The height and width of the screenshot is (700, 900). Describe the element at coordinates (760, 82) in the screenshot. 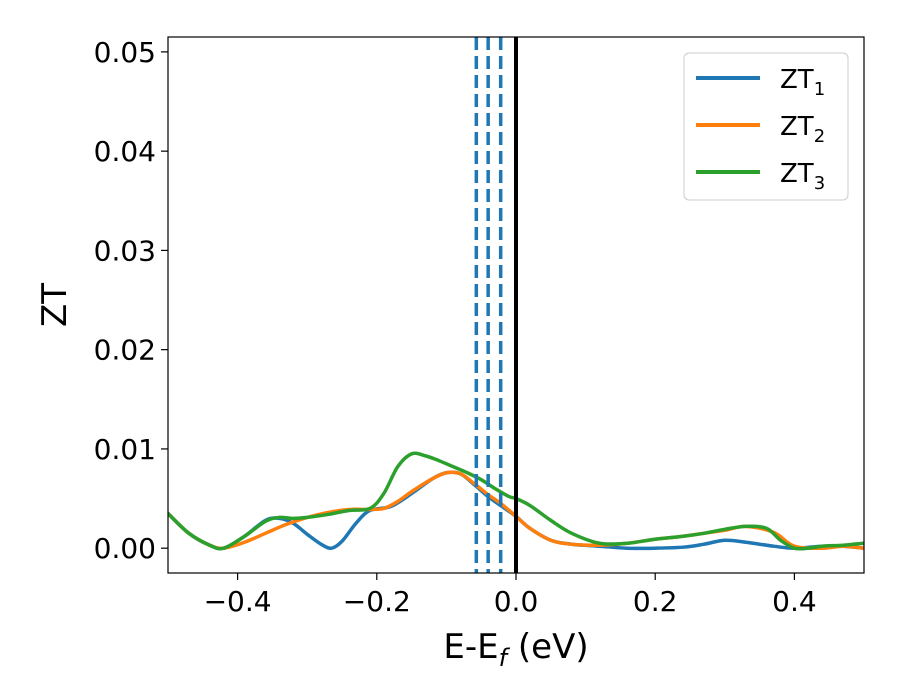

I see `legend-item-1: ZT1` at that location.